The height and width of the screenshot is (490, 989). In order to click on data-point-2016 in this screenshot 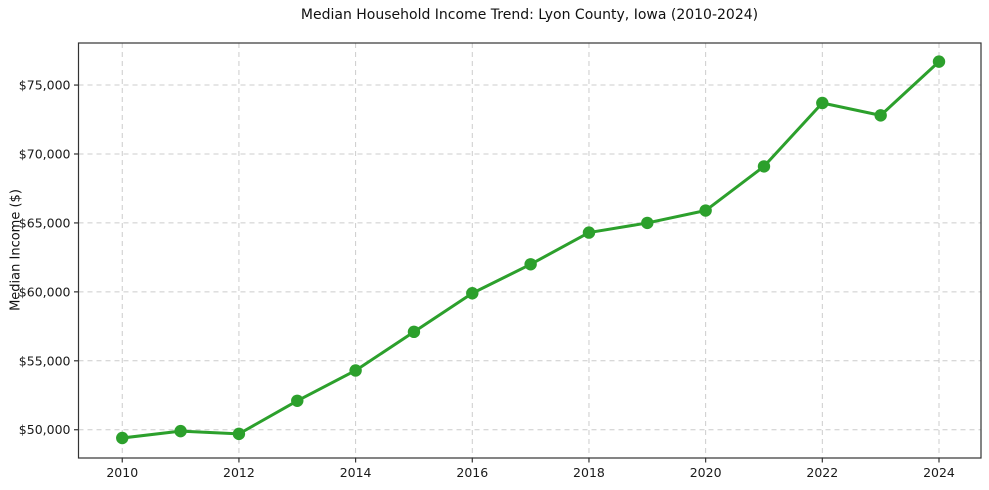, I will do `click(472, 293)`.